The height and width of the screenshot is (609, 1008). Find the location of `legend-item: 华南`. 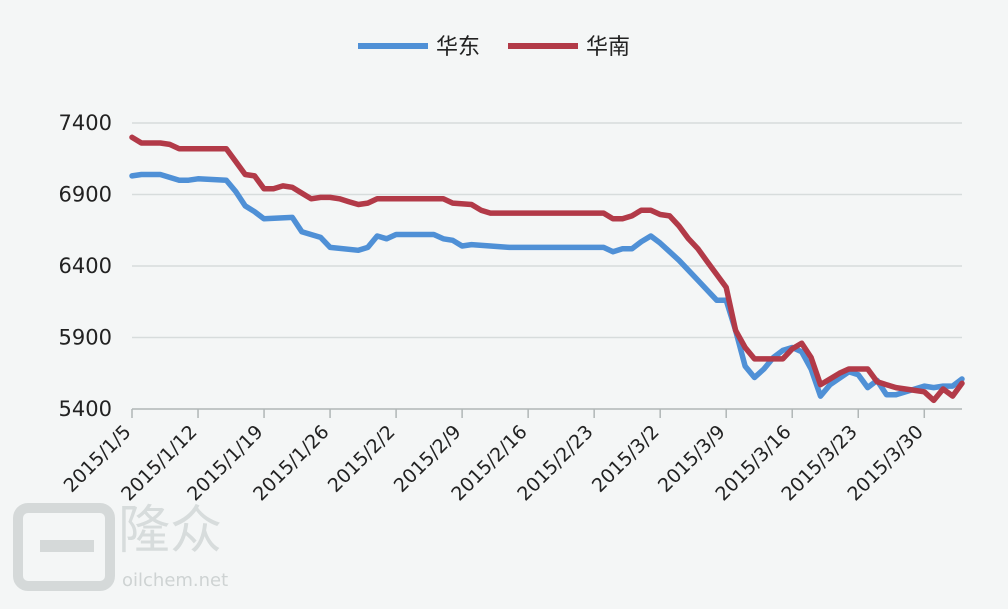

legend-item: 华南 is located at coordinates (569, 47).